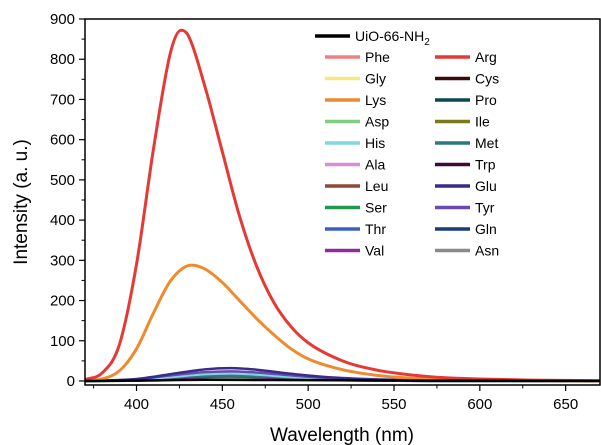 This screenshot has width=601, height=445. What do you see at coordinates (487, 79) in the screenshot?
I see `legend-label-cys: Cys` at bounding box center [487, 79].